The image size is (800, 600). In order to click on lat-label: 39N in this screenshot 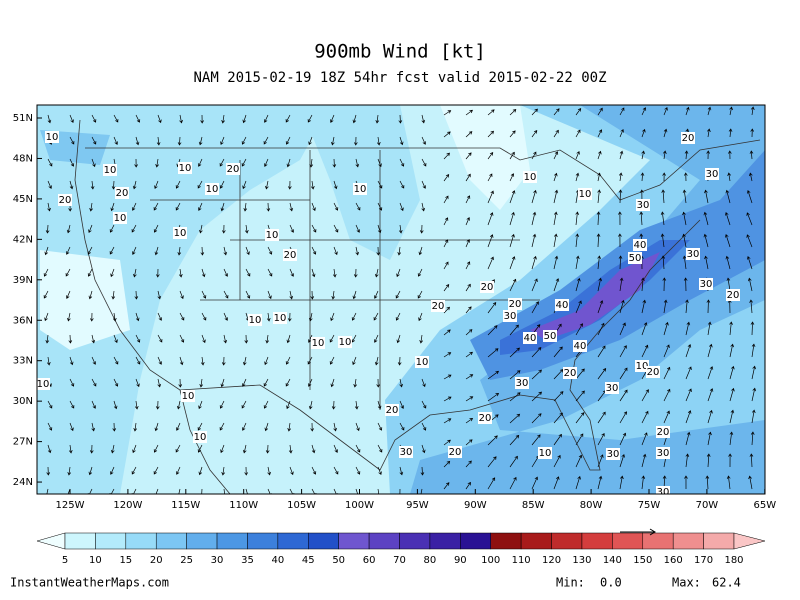, I will do `click(23, 280)`.